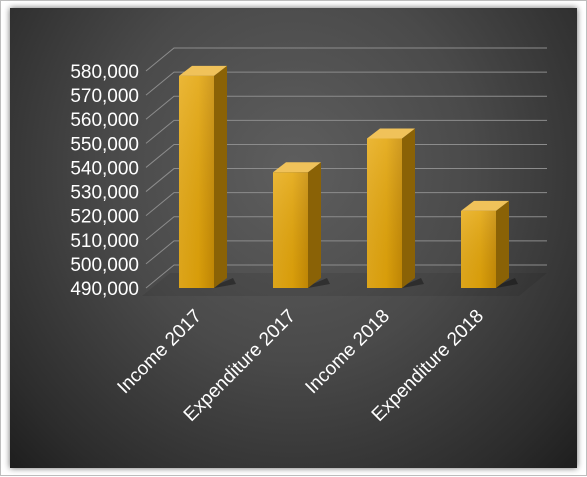 The width and height of the screenshot is (587, 477). Describe the element at coordinates (104, 144) in the screenshot. I see `y-tick-label: 550,000` at that location.